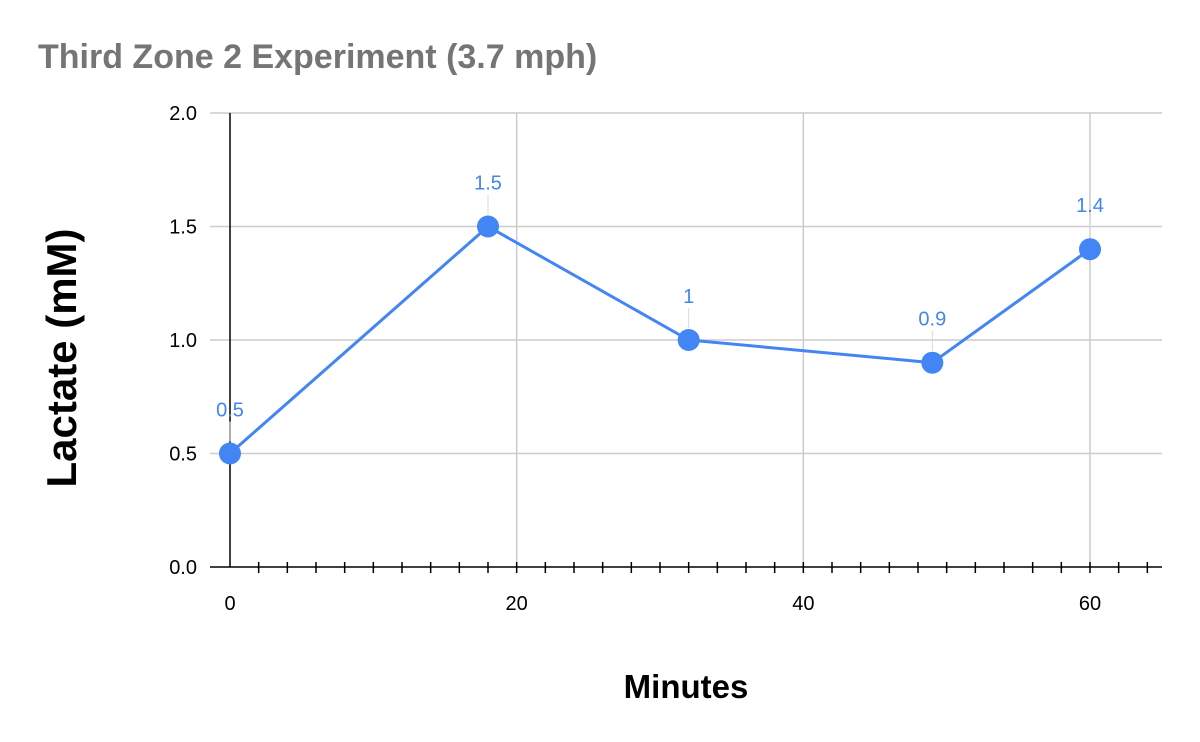 The image size is (1200, 742). I want to click on data-label: 0.5, so click(230, 411).